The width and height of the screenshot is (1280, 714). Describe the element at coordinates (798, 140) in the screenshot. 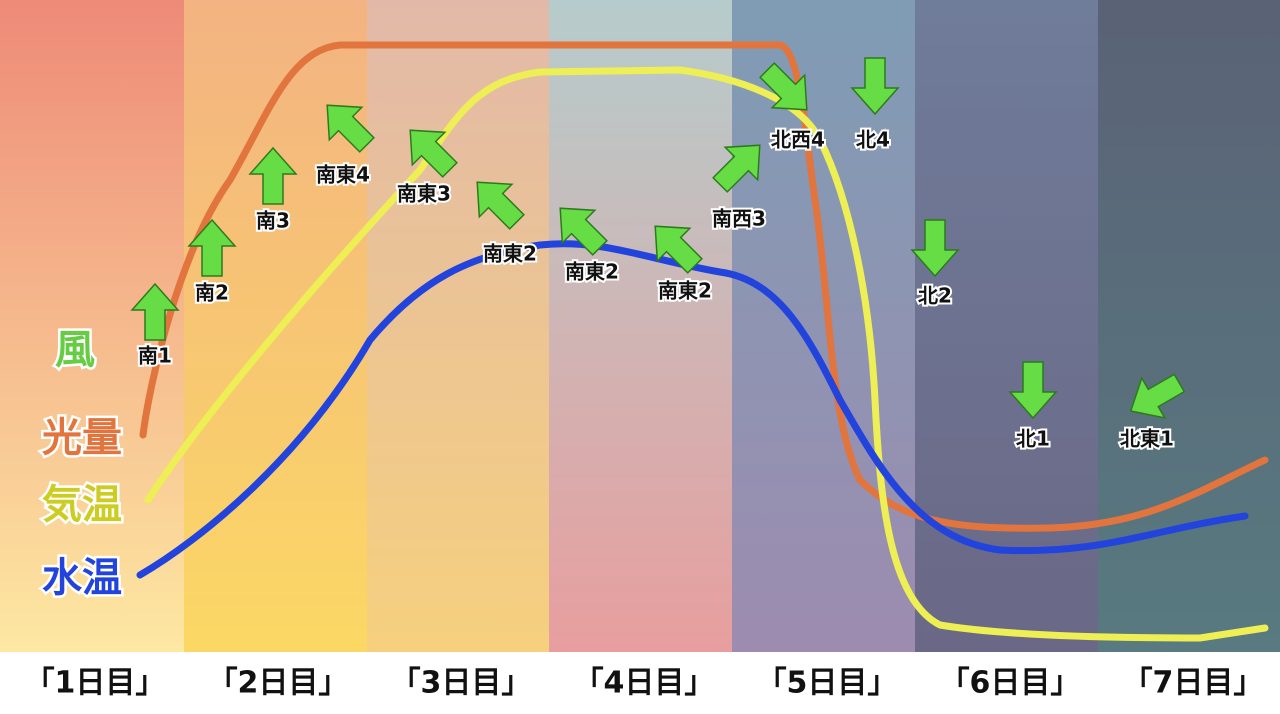

I see `wind-label: 北西4` at that location.